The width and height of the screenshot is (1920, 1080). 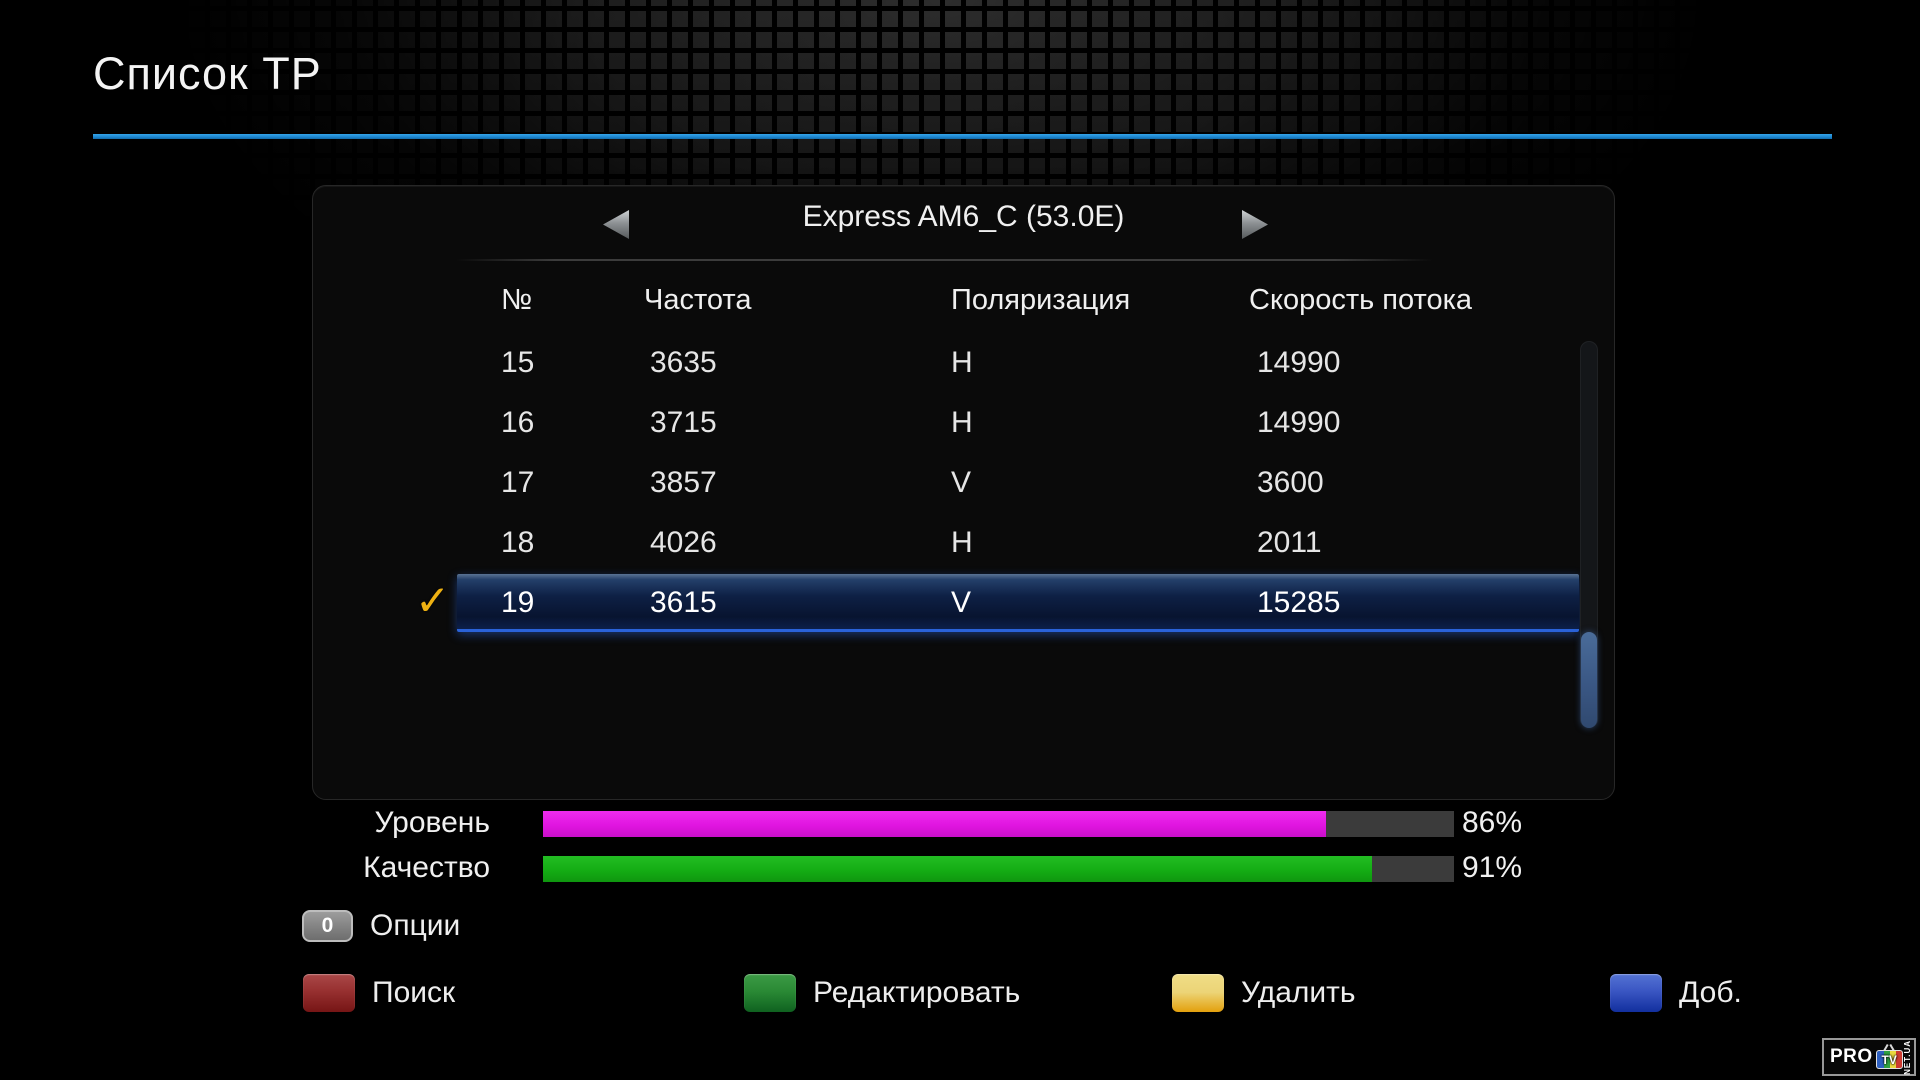 I want to click on quality-bar, so click(x=998, y=869).